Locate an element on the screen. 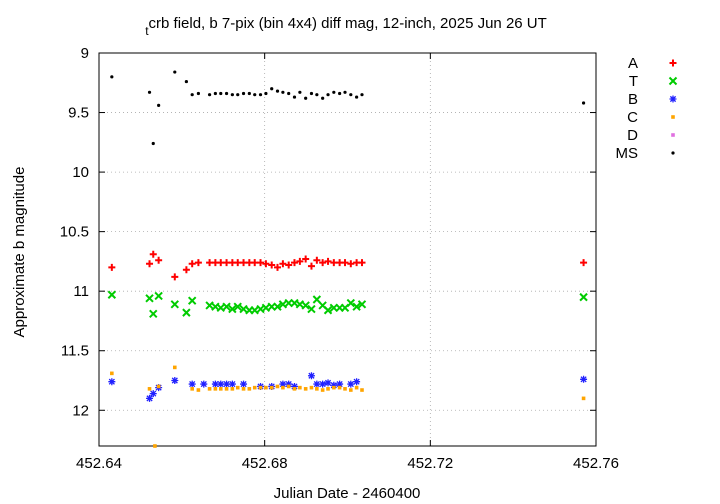 This screenshot has width=720, height=504. x-tick-label: 452.68 is located at coordinates (265, 463).